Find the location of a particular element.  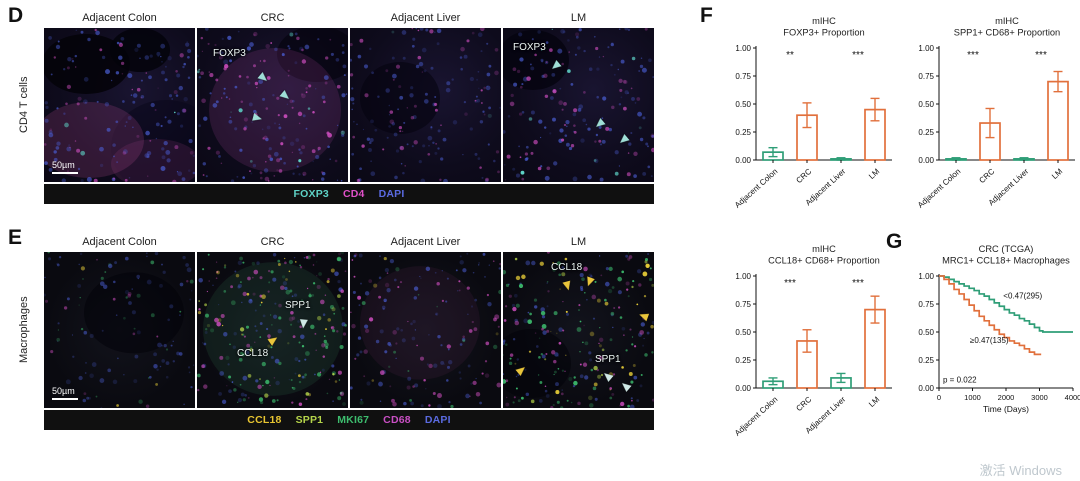

legend-spp1: SPP1 is located at coordinates (309, 420).